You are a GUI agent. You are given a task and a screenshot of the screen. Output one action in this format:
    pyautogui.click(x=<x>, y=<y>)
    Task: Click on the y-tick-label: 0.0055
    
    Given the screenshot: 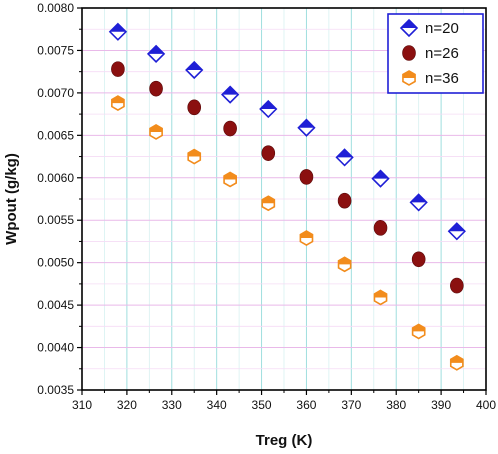 What is the action you would take?
    pyautogui.click(x=55, y=220)
    